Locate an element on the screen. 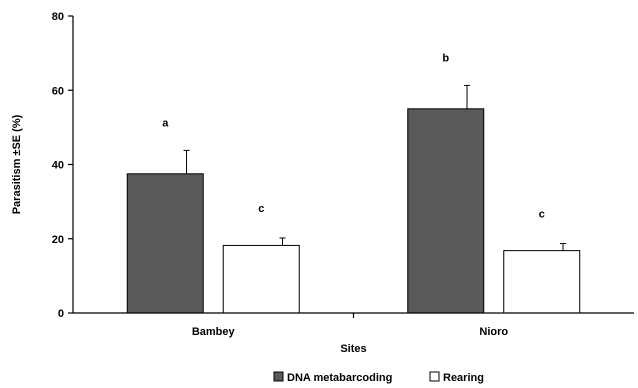 The width and height of the screenshot is (638, 388). x-tick-label: Bambey is located at coordinates (214, 332).